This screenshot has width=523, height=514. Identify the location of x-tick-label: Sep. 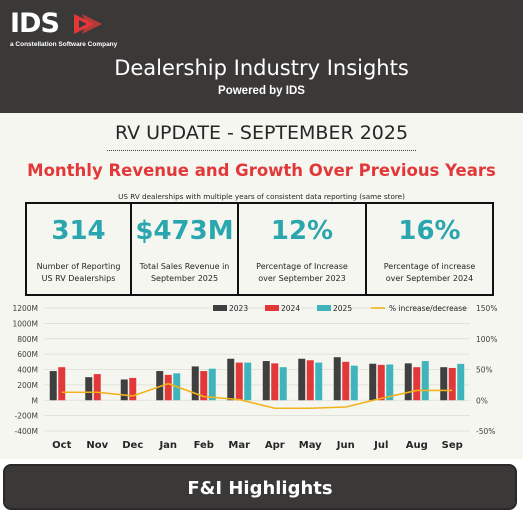
(452, 445).